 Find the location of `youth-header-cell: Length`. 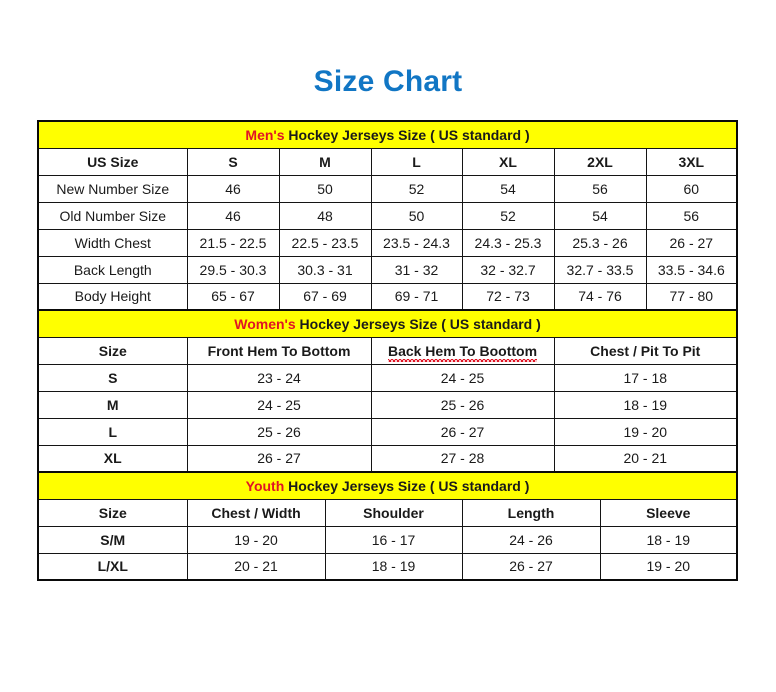

youth-header-cell: Length is located at coordinates (531, 512).